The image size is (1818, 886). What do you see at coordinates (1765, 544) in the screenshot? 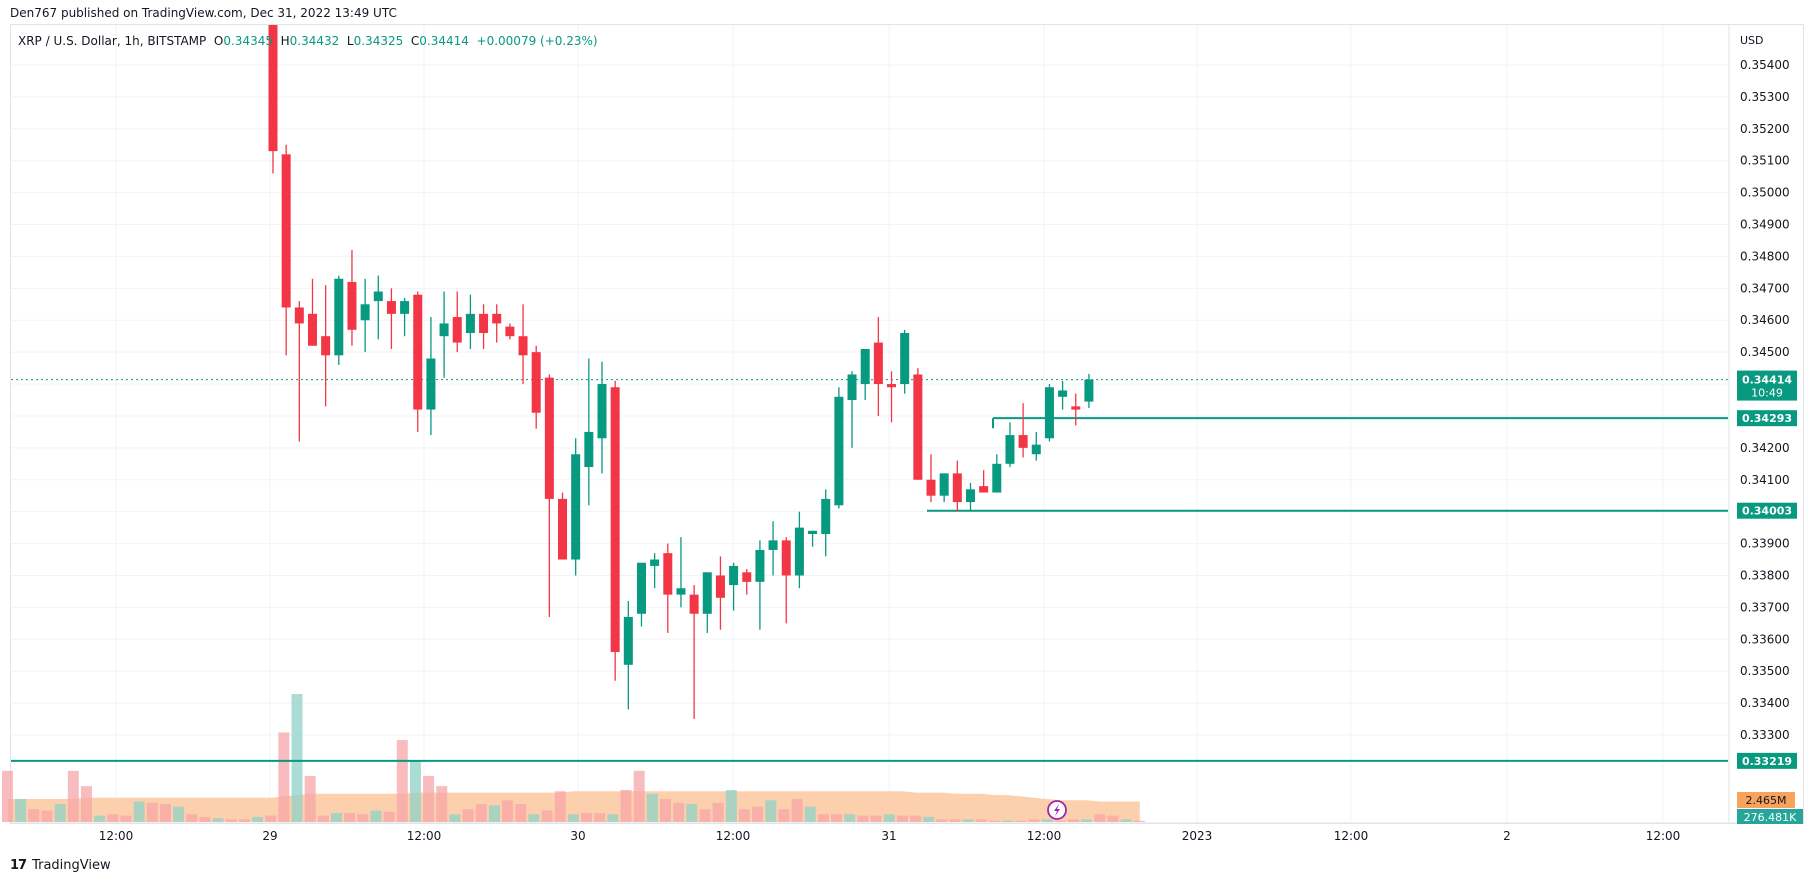
I see `price-tick-label: 0.33900` at bounding box center [1765, 544].